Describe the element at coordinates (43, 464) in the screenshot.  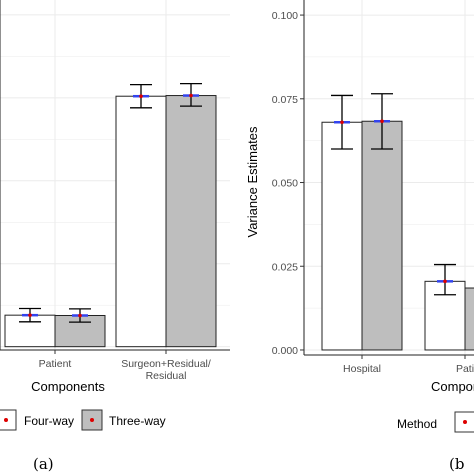
I see `panel-a-caption: (a)` at that location.